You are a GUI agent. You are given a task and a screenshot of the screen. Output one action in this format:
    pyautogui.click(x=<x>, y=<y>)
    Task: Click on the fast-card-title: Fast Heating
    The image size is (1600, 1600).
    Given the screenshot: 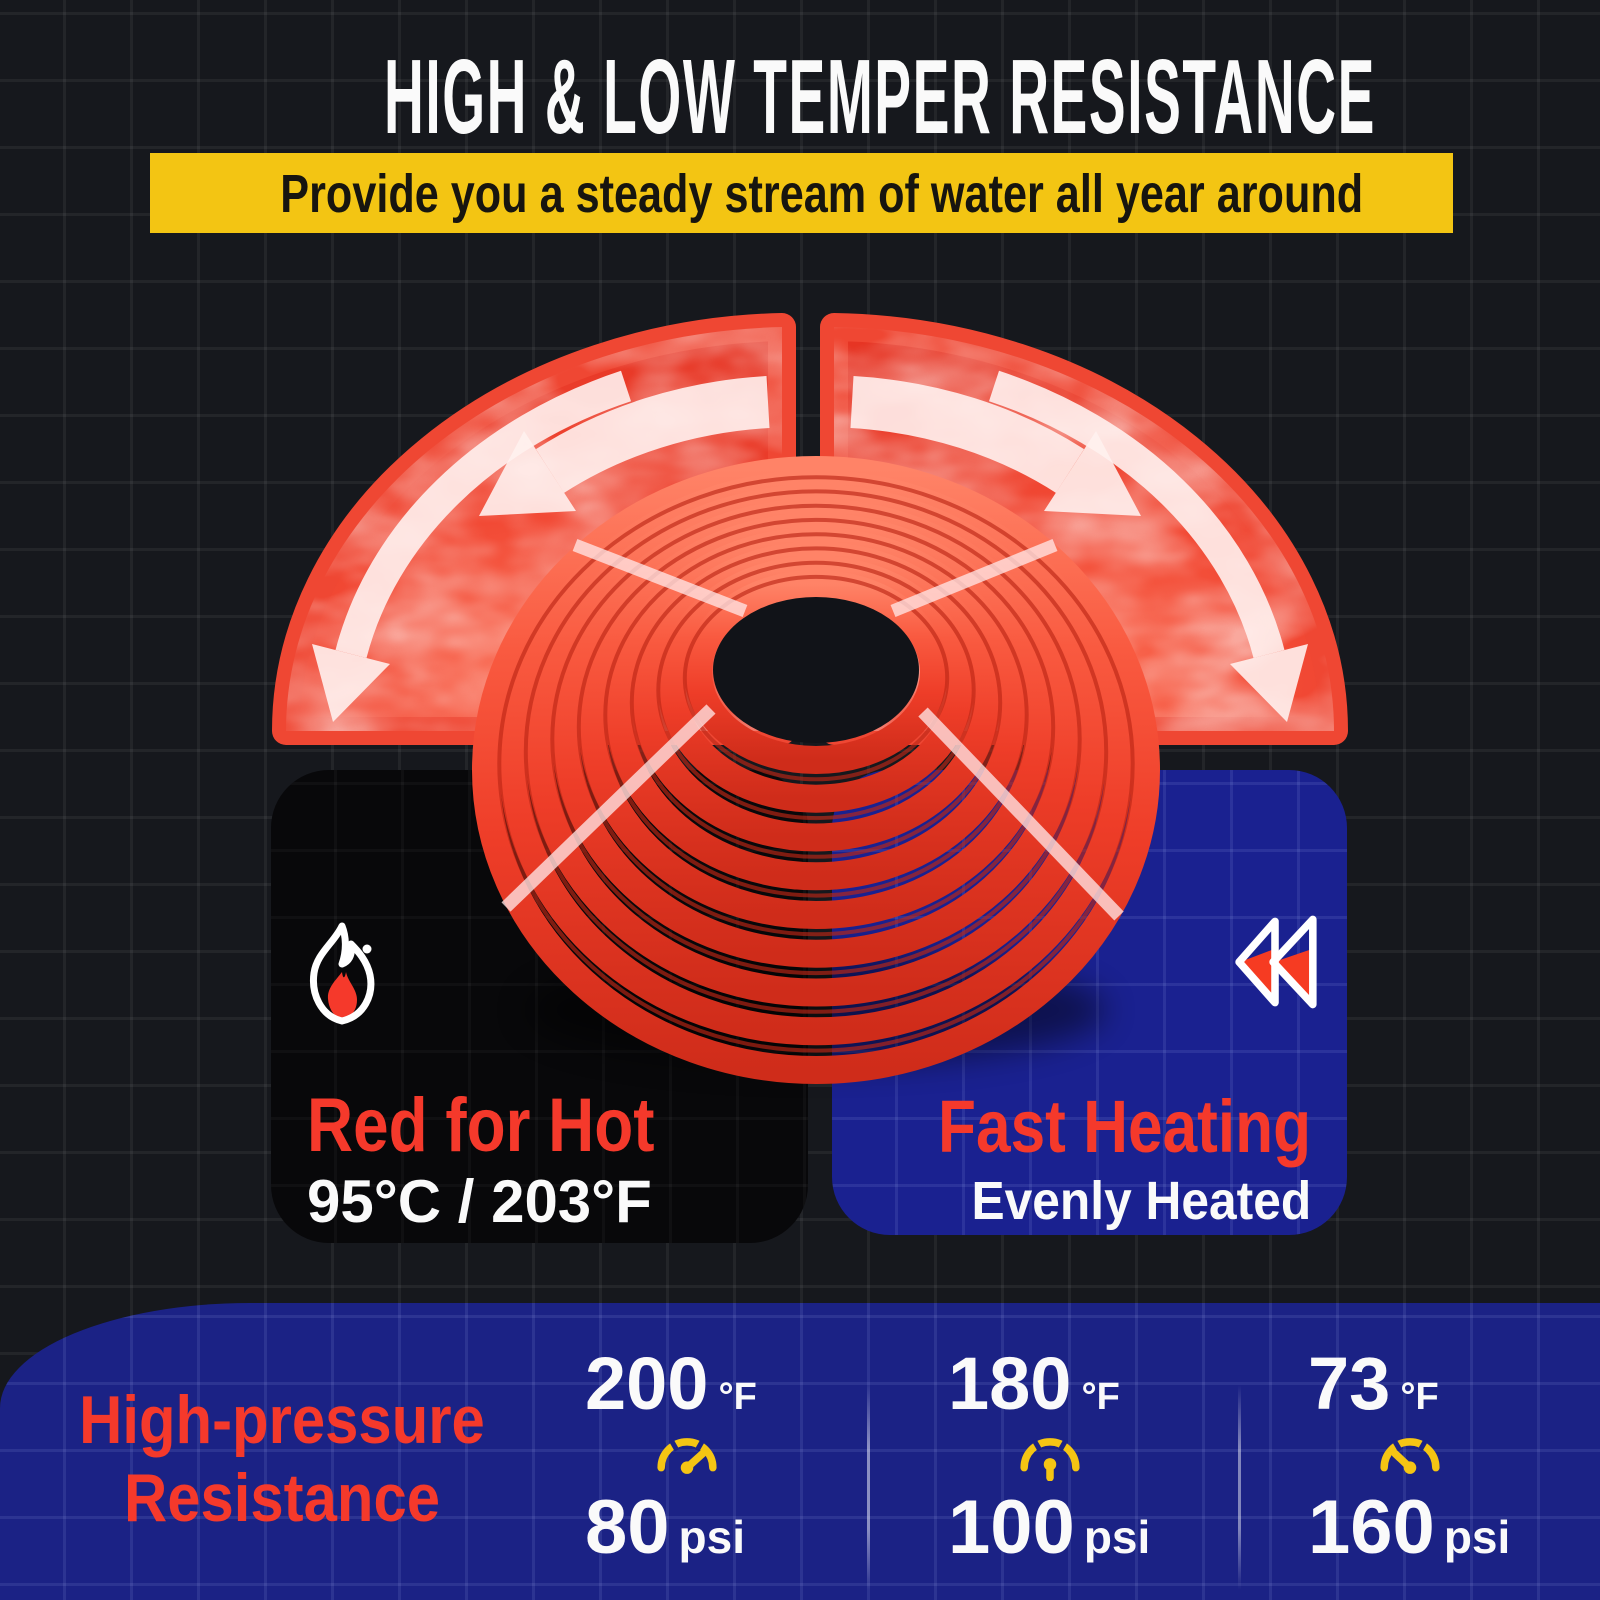 What is the action you would take?
    pyautogui.click(x=1124, y=1126)
    